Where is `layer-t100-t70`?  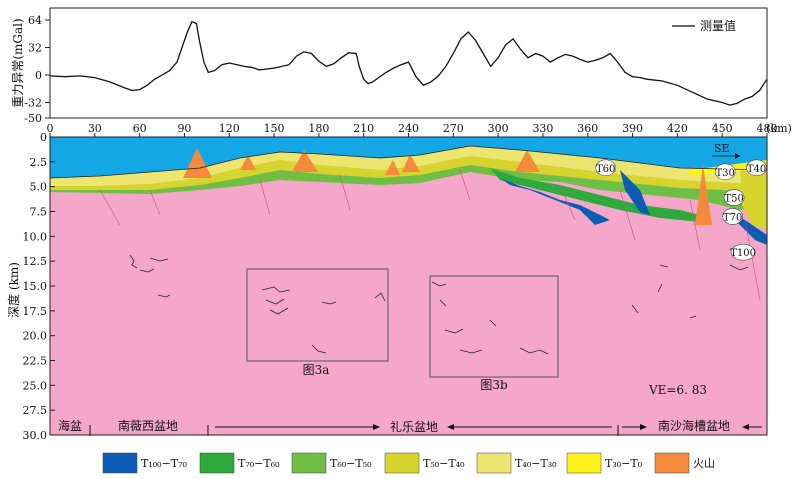 layer-t100-t70 is located at coordinates (633, 207).